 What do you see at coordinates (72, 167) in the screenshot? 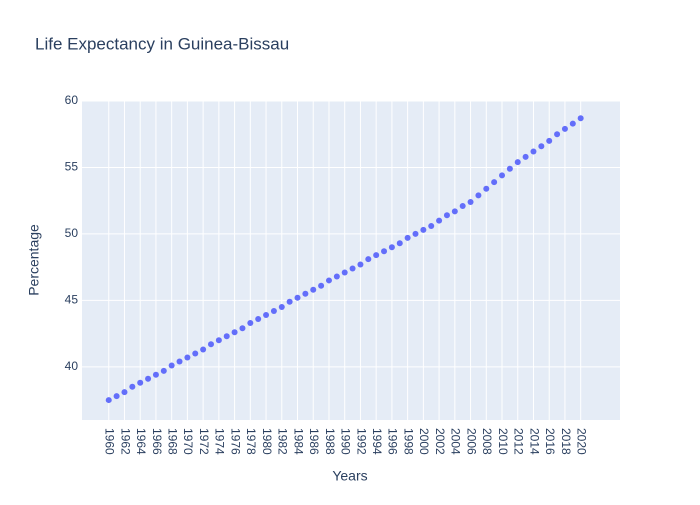
I see `y-tick-label: 55` at bounding box center [72, 167].